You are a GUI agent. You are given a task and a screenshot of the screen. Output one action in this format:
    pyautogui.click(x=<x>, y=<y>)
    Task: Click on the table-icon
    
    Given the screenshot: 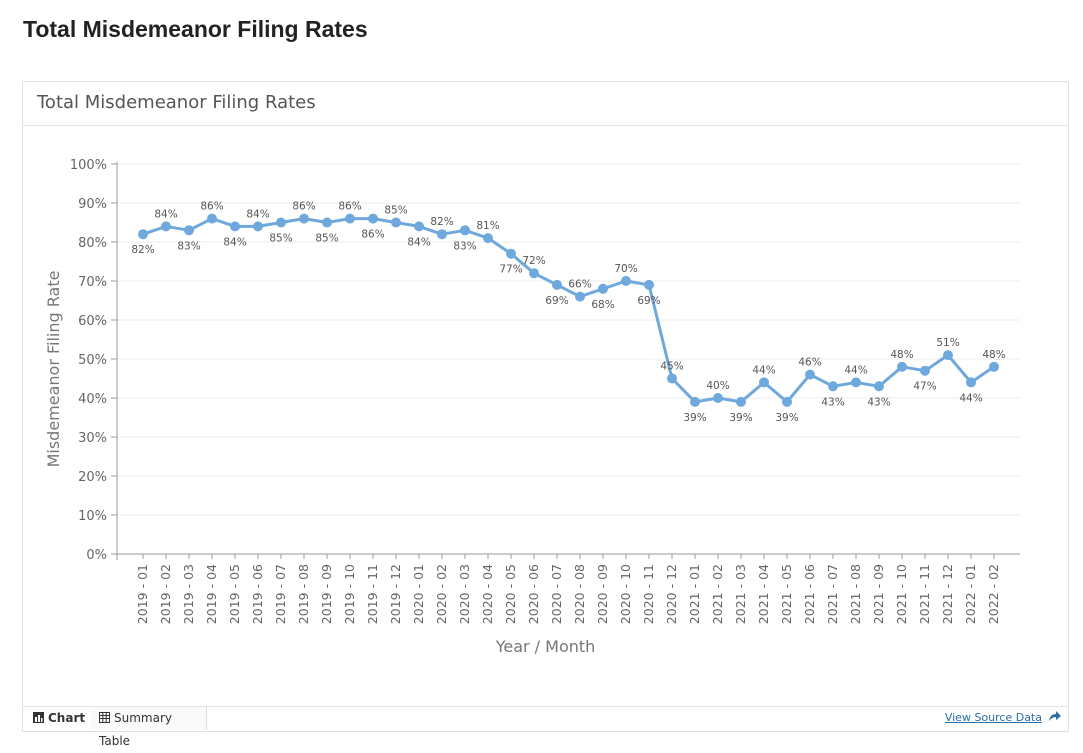 What is the action you would take?
    pyautogui.click(x=104, y=717)
    